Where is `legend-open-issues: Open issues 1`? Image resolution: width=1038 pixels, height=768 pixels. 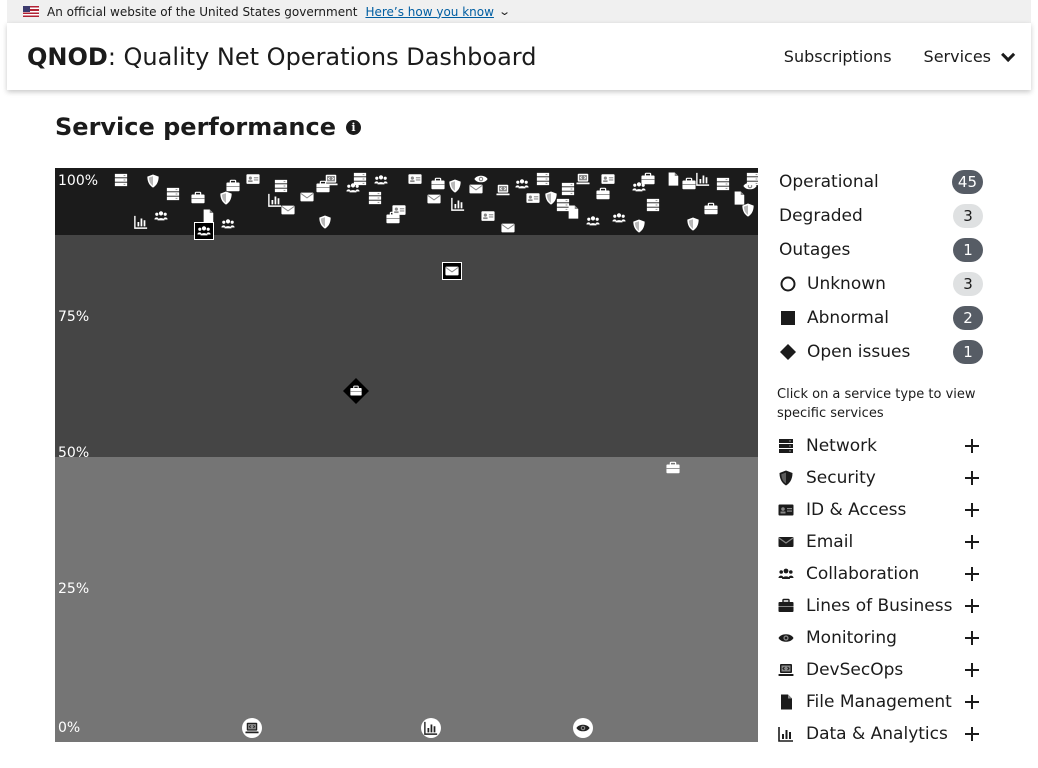 legend-open-issues: Open issues 1 is located at coordinates (884, 352).